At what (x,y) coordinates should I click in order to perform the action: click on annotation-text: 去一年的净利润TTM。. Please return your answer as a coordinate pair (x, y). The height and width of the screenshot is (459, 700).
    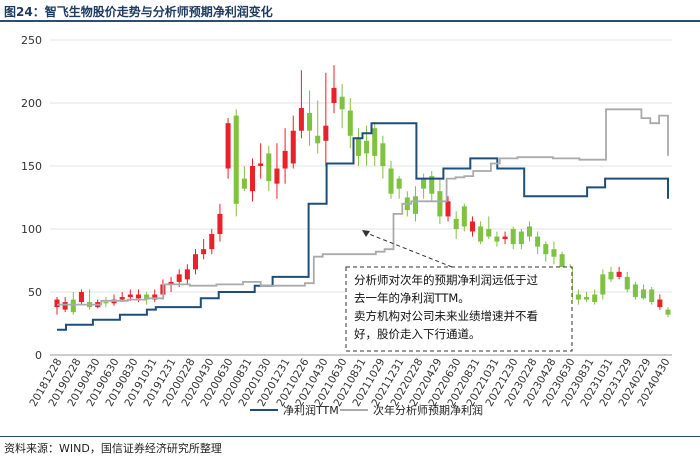
    Looking at the image, I should click on (412, 298).